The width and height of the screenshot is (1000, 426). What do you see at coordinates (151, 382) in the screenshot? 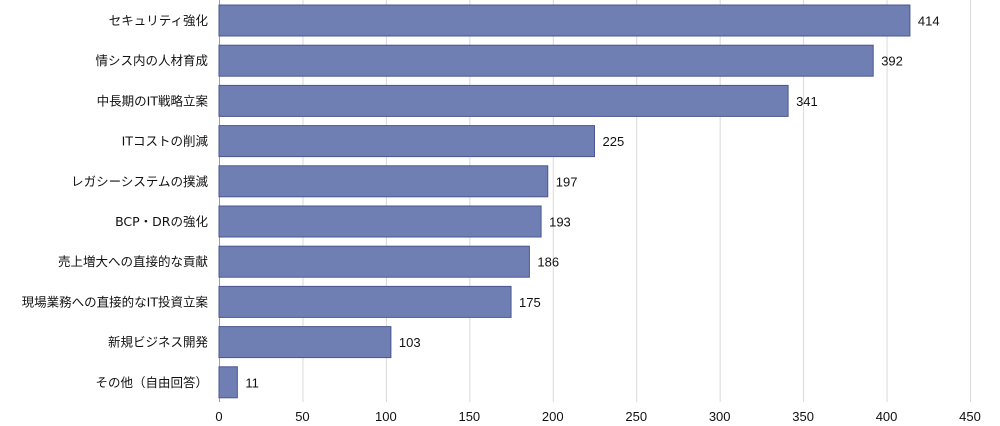
I see `category-label: その他（自由回答）` at bounding box center [151, 382].